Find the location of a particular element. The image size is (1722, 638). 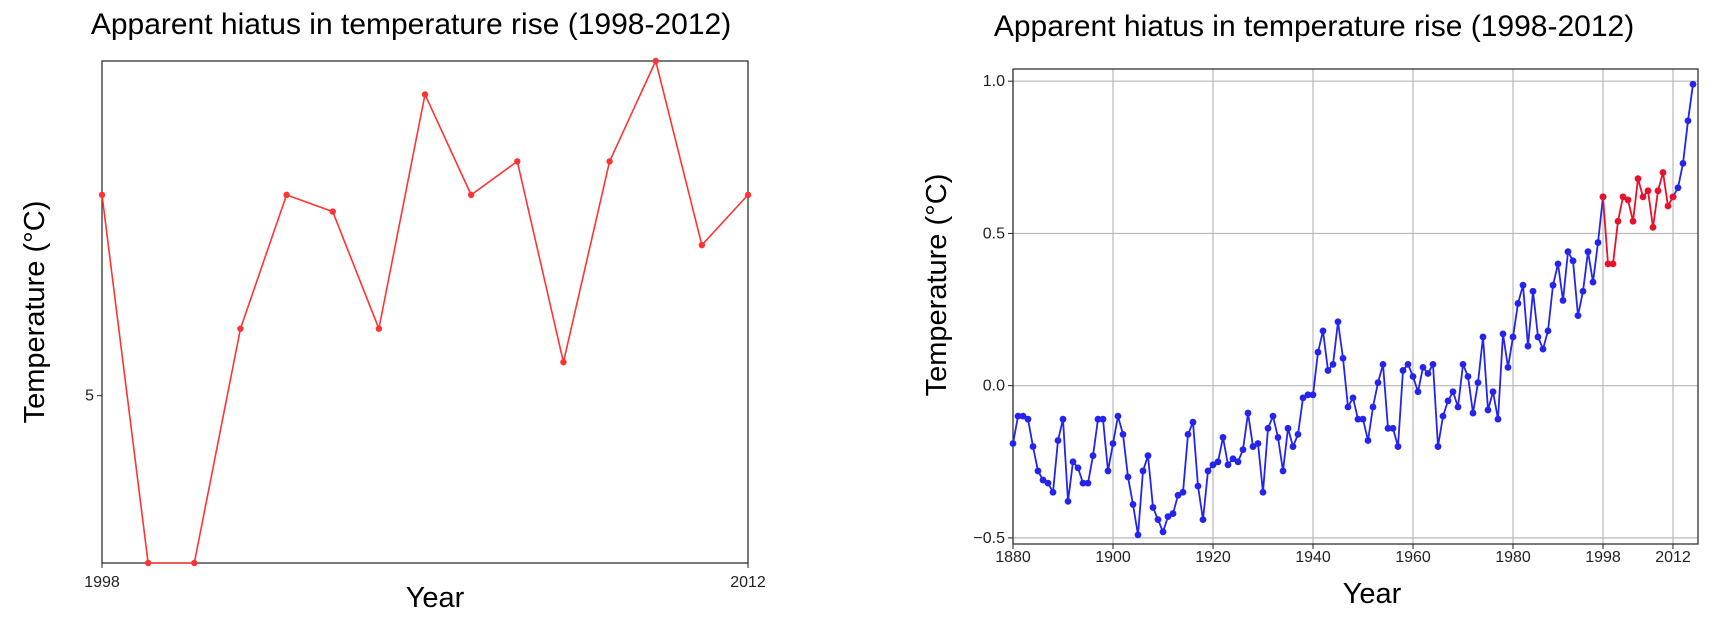

x-tick-label: 1940 is located at coordinates (1313, 557).